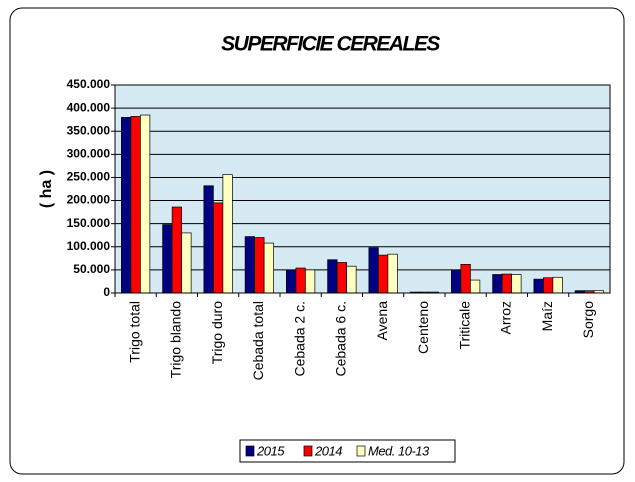 The image size is (635, 482). I want to click on y-tick-label: 200.000, so click(89, 200).